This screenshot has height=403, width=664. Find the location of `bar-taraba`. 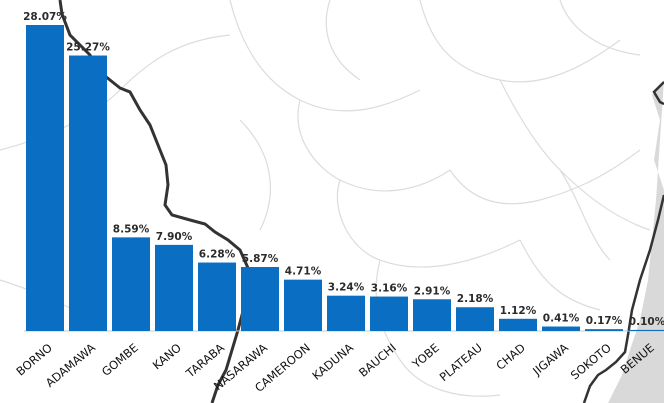

bar-taraba is located at coordinates (217, 296).